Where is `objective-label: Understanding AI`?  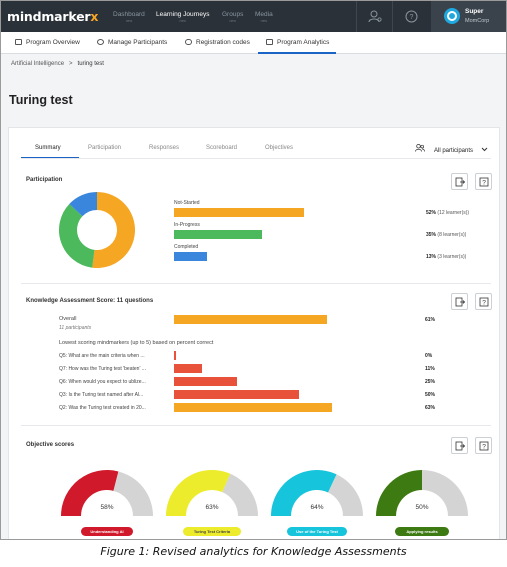
objective-label: Understanding AI is located at coordinates (107, 531).